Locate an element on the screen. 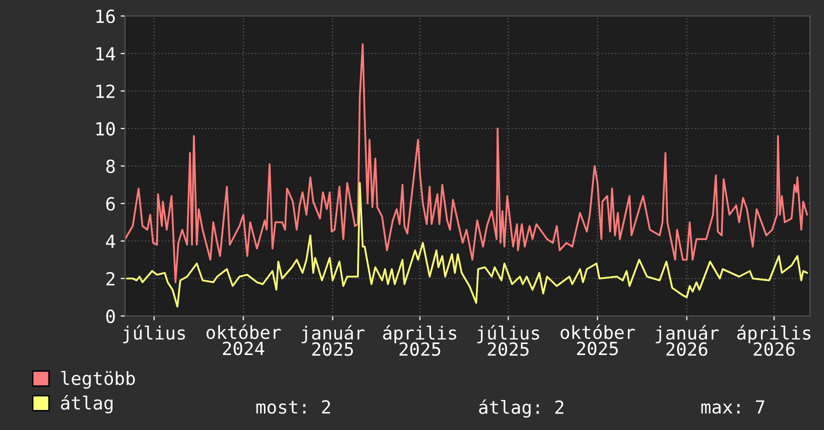 The width and height of the screenshot is (824, 430). y-tick-label: 12 is located at coordinates (105, 91).